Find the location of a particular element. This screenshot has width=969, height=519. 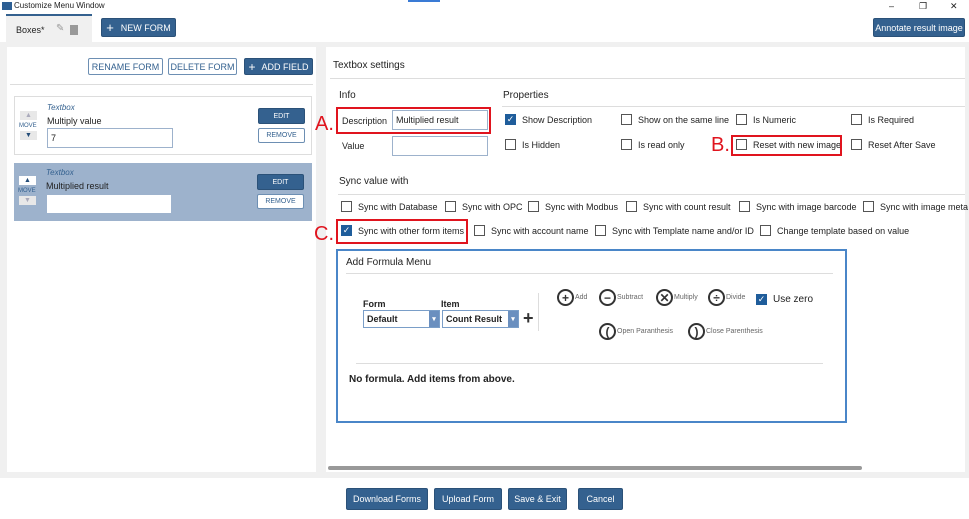

checkbox-label: Is read only is located at coordinates (661, 144).